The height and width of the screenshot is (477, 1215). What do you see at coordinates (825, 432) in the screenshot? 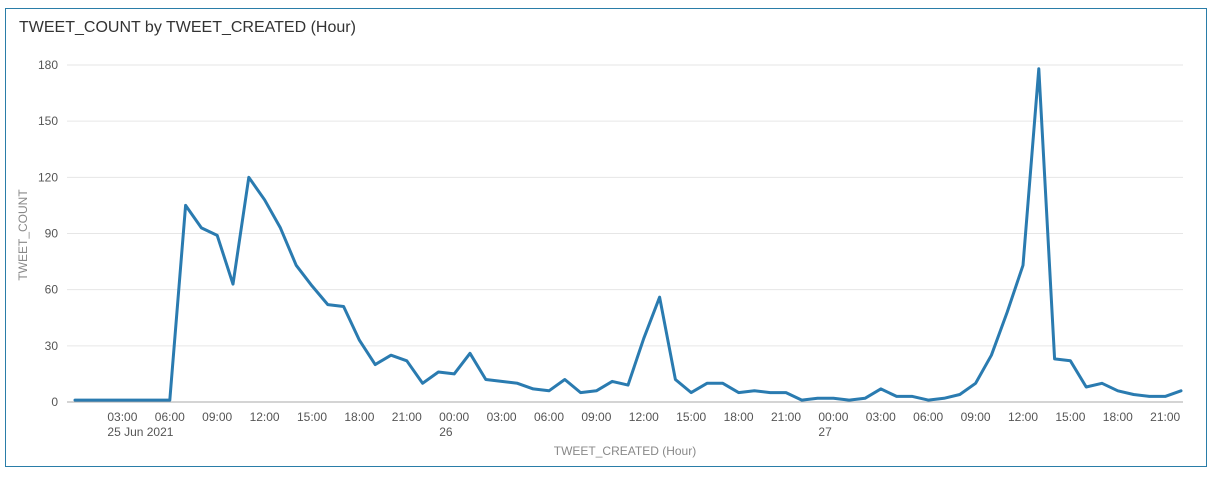
I see `x-tick-date-label: 27` at bounding box center [825, 432].